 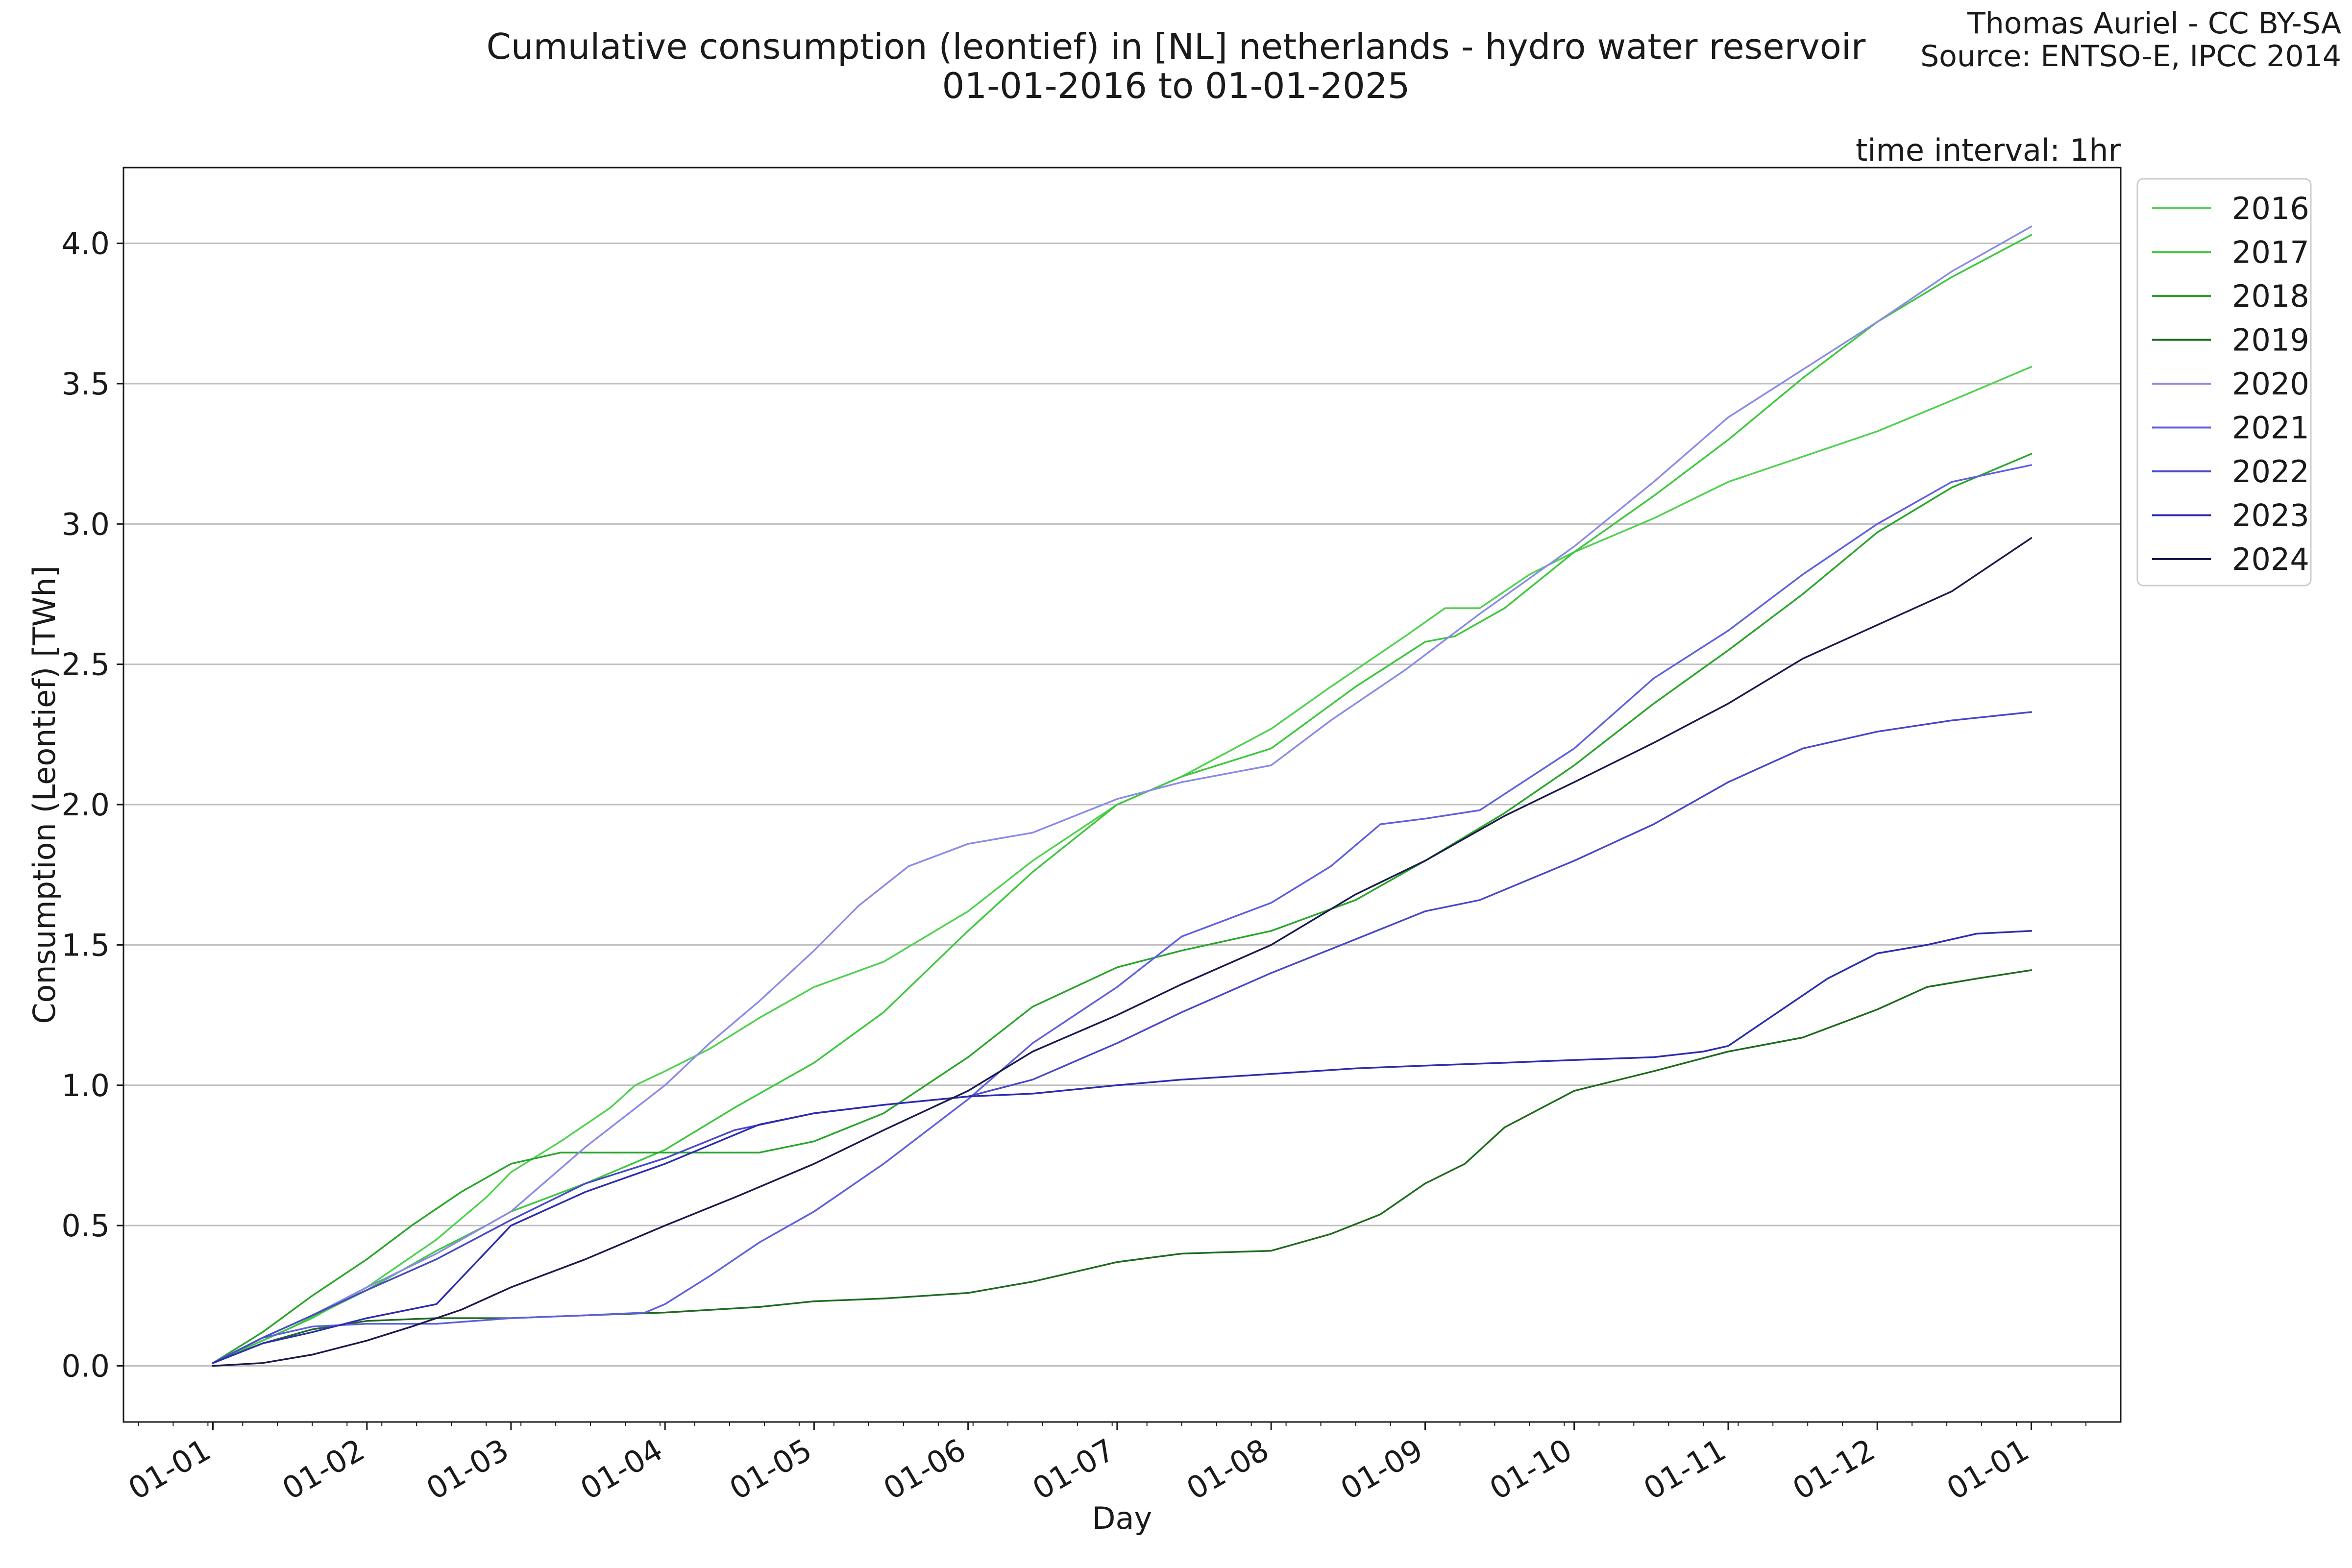 I want to click on y-tick-label: 4.0, so click(x=85, y=244).